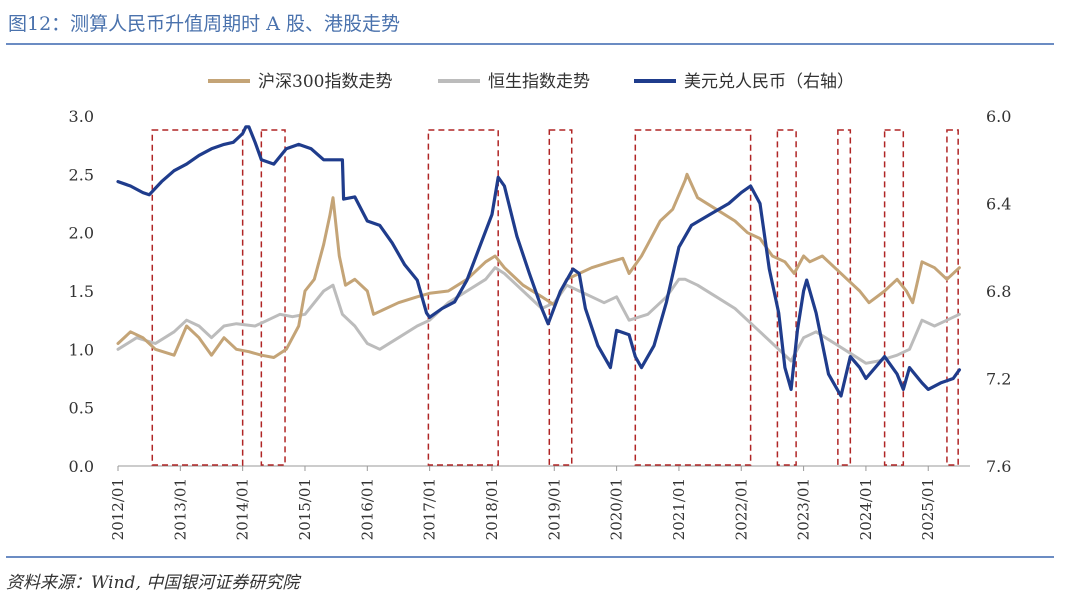  Describe the element at coordinates (153, 583) in the screenshot. I see `source-note: 资料来源：Wind, 中国银河证券研究院` at that location.